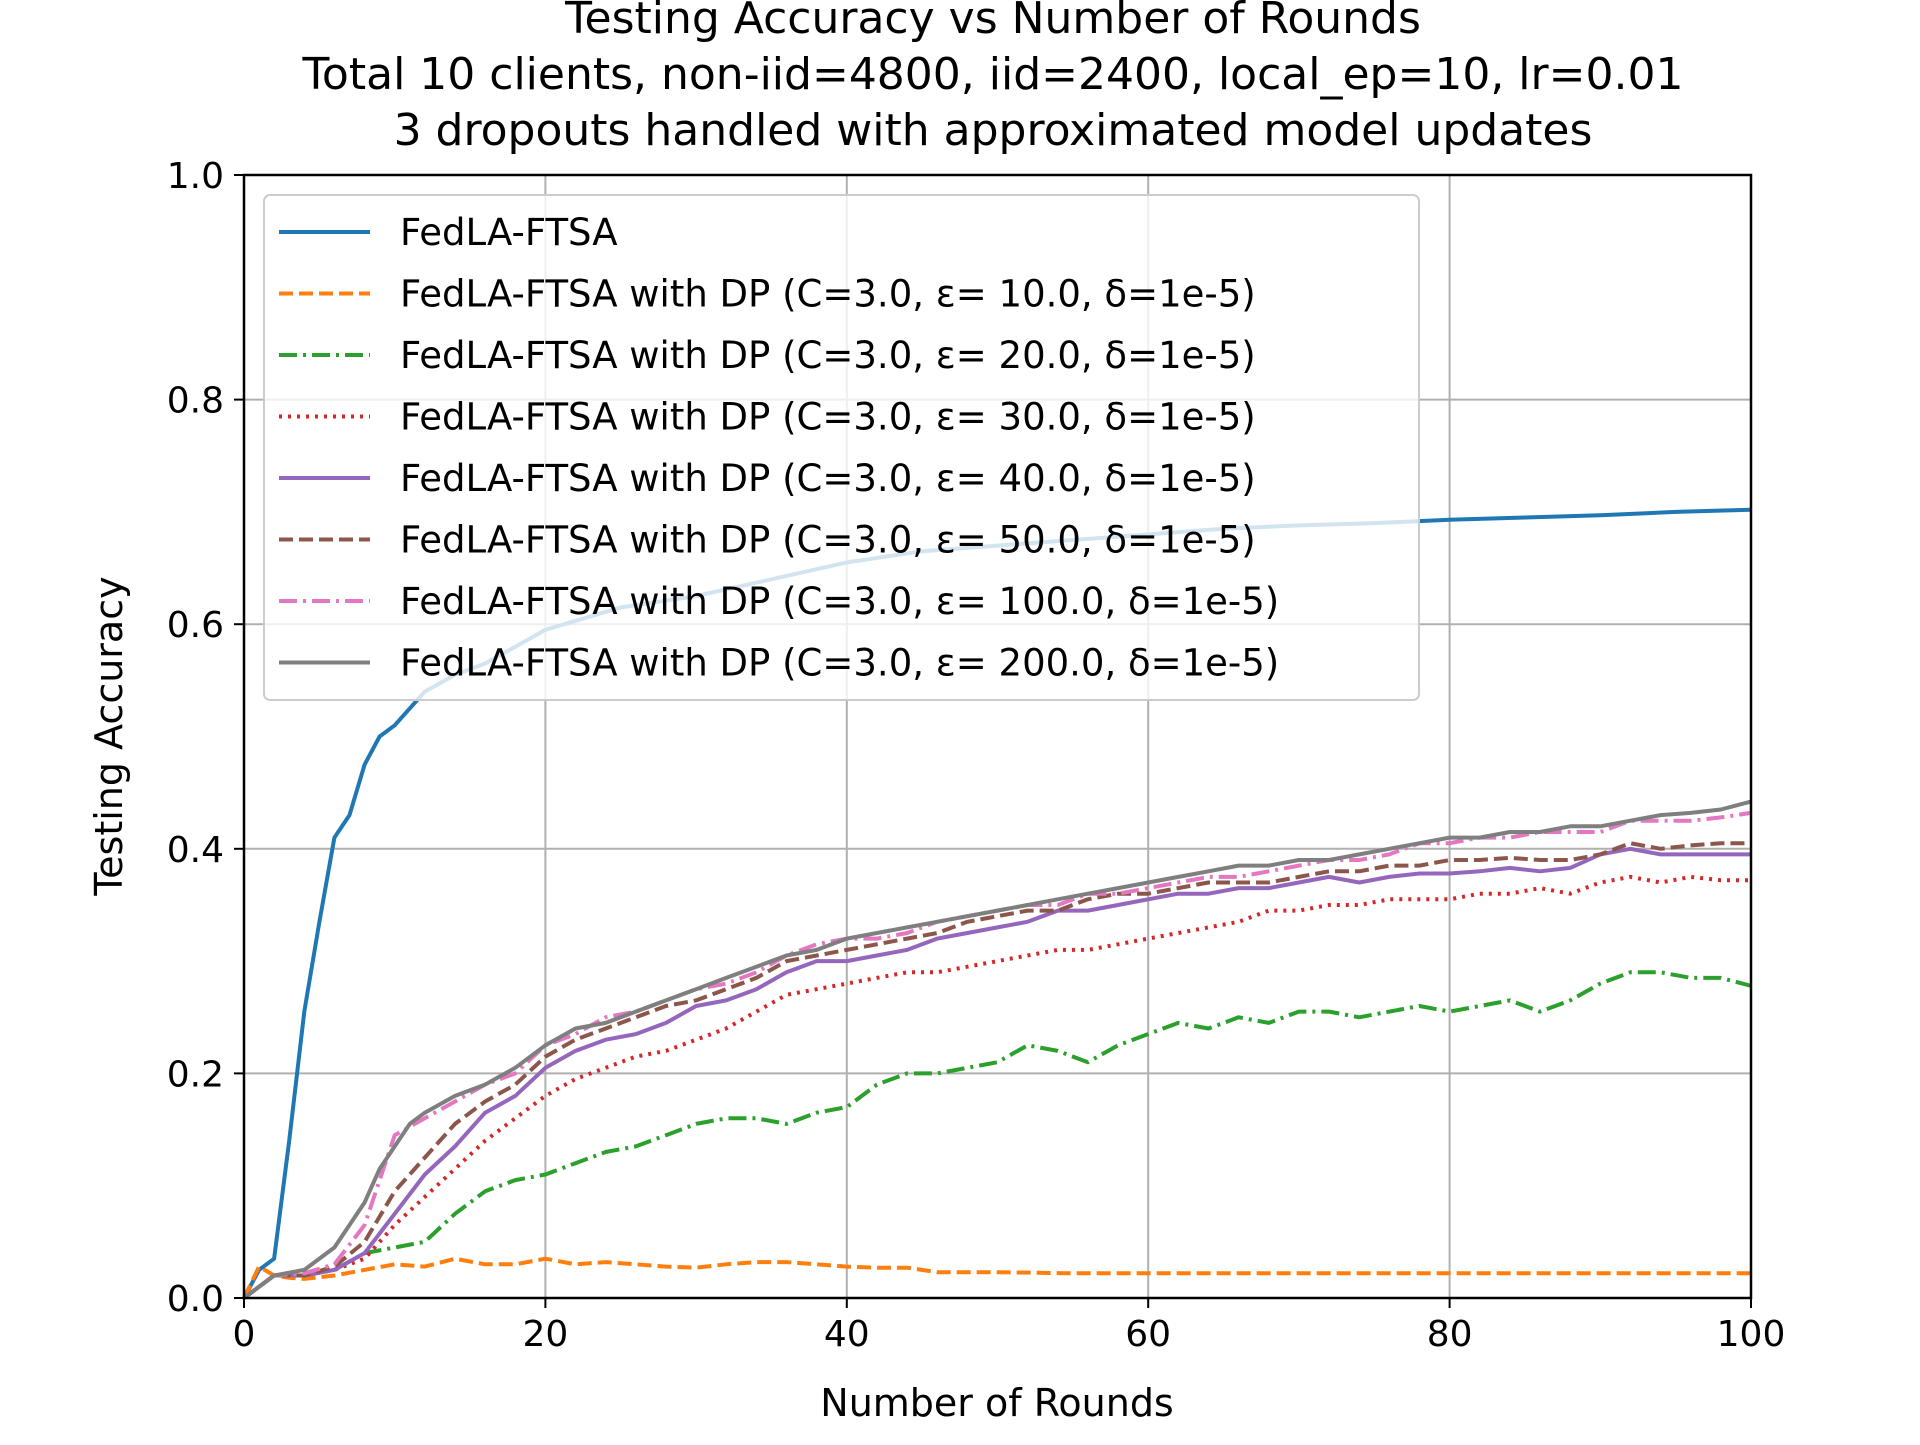  What do you see at coordinates (195, 401) in the screenshot?
I see `y-tick-label: 0.8` at bounding box center [195, 401].